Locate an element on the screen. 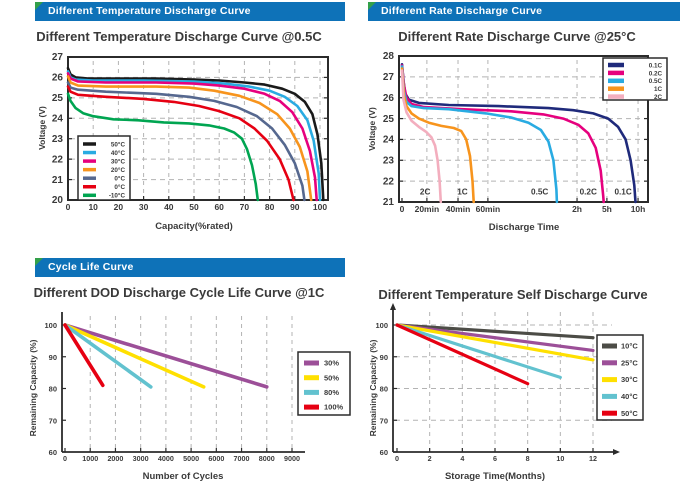  series-50°C is located at coordinates (462, 354).